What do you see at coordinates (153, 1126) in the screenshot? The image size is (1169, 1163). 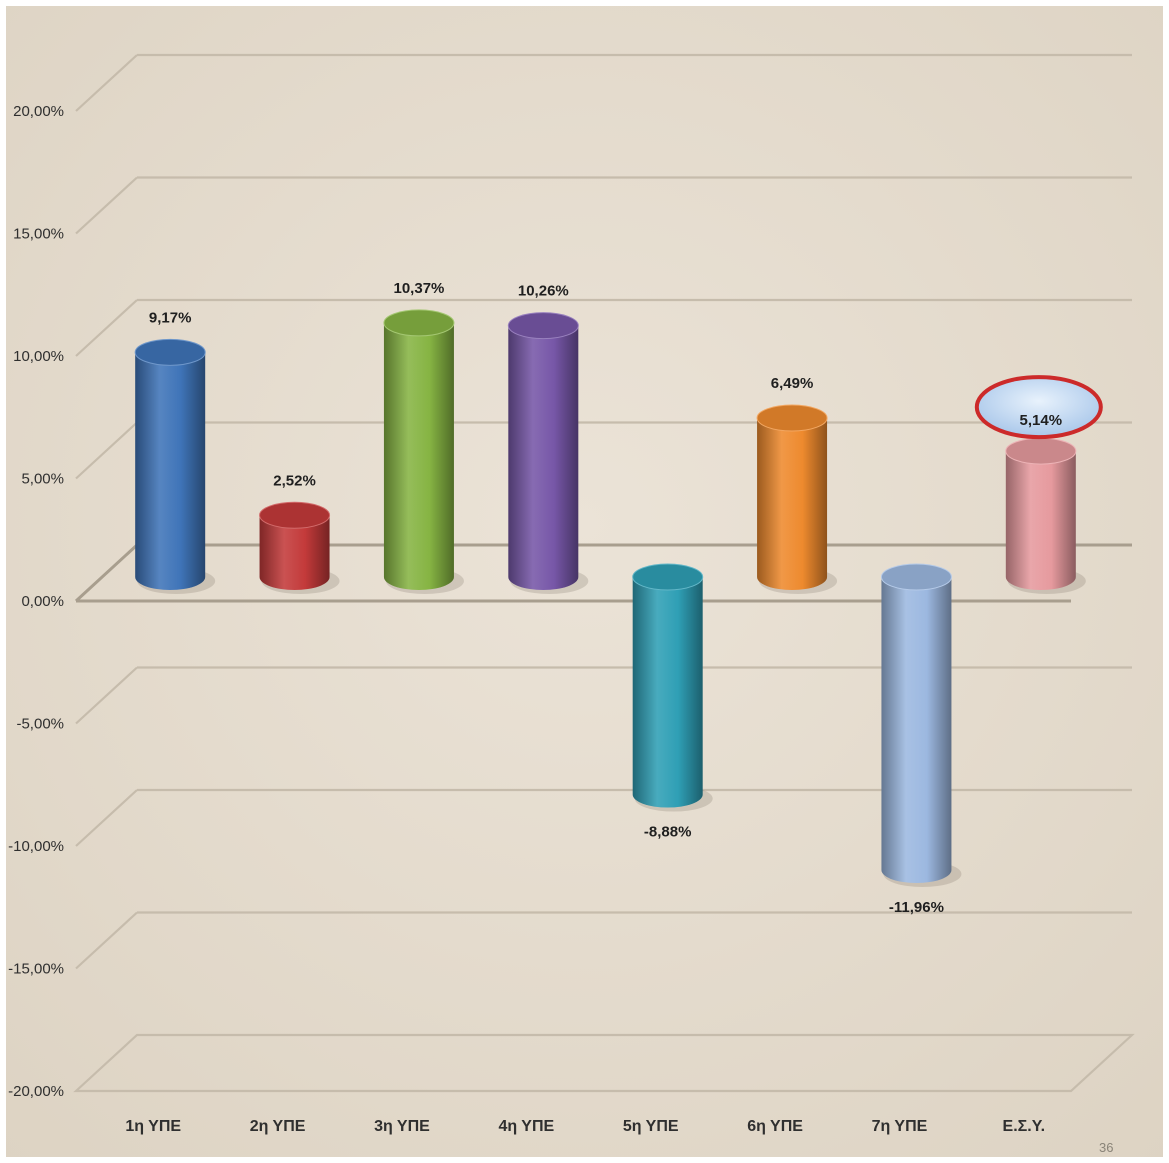 I see `x-category-label: 1η ΥΠΕ` at bounding box center [153, 1126].